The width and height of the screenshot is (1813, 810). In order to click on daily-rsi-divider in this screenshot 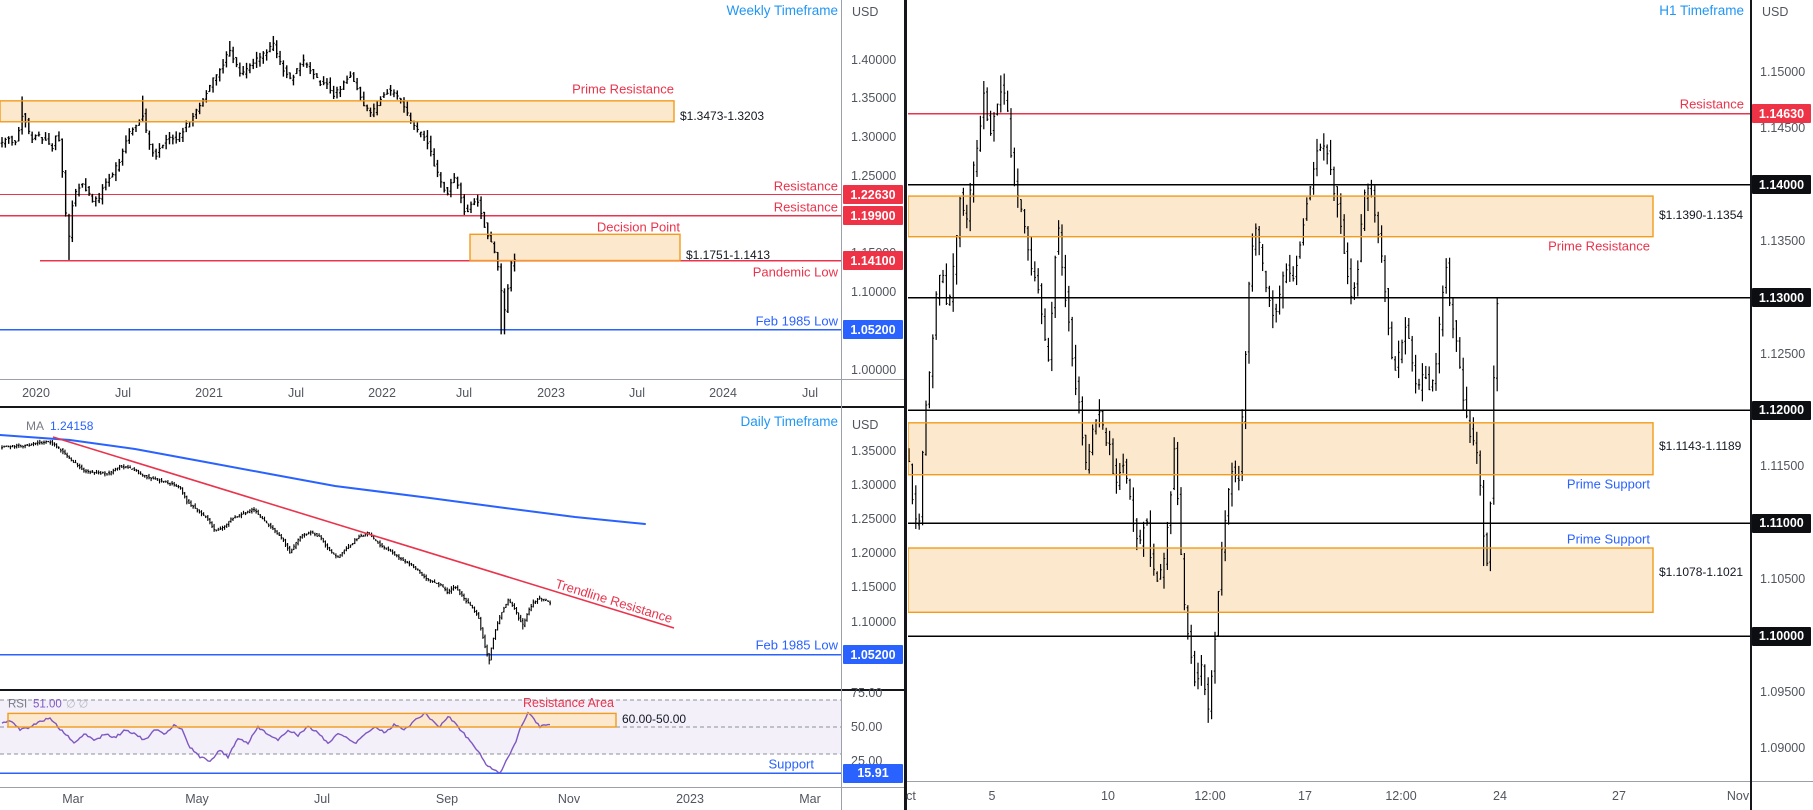, I will do `click(452, 690)`.